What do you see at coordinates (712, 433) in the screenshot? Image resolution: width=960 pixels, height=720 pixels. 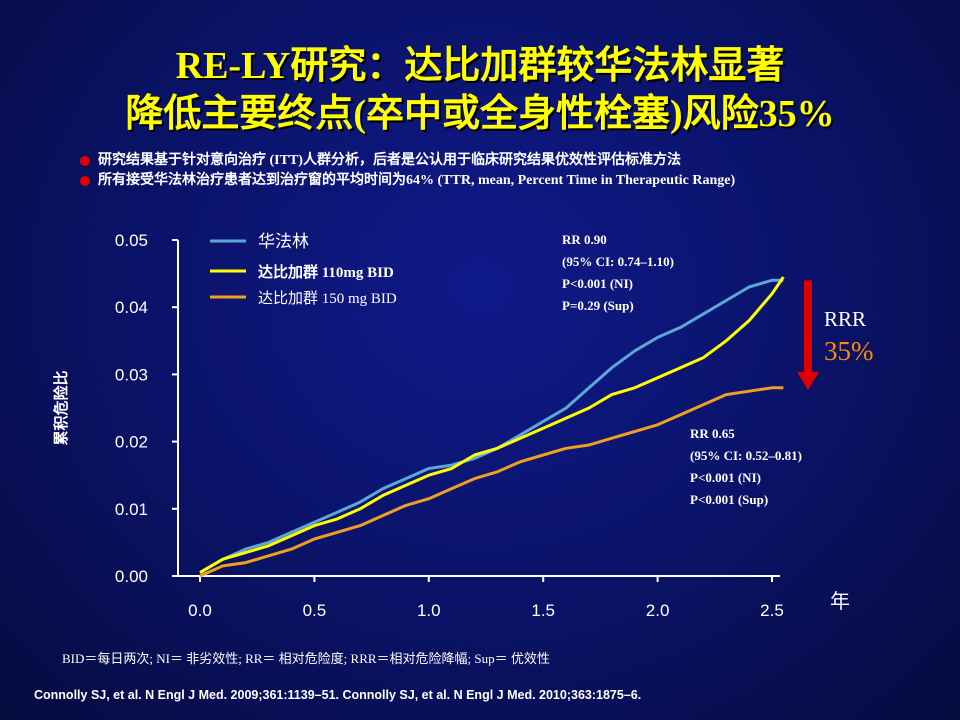 I see `rr150-annotation-line: RR 0.65` at bounding box center [712, 433].